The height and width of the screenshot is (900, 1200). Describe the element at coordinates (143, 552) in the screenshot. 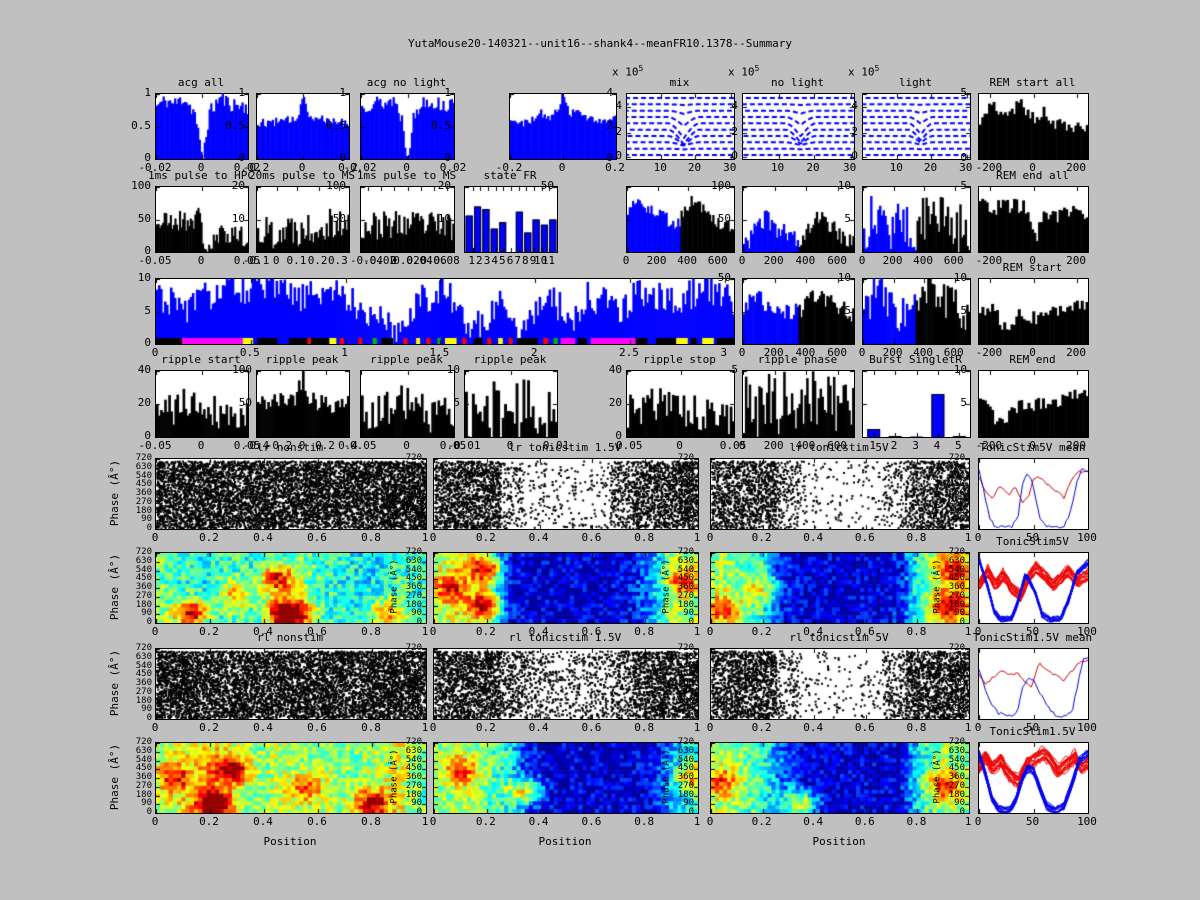

I see `phase-tick-label: 720` at that location.